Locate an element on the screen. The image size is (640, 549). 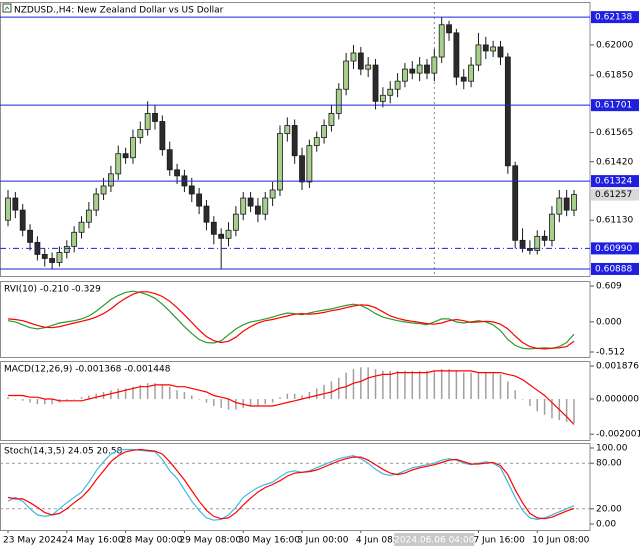
crosshair-time-bg is located at coordinates (434, 539).